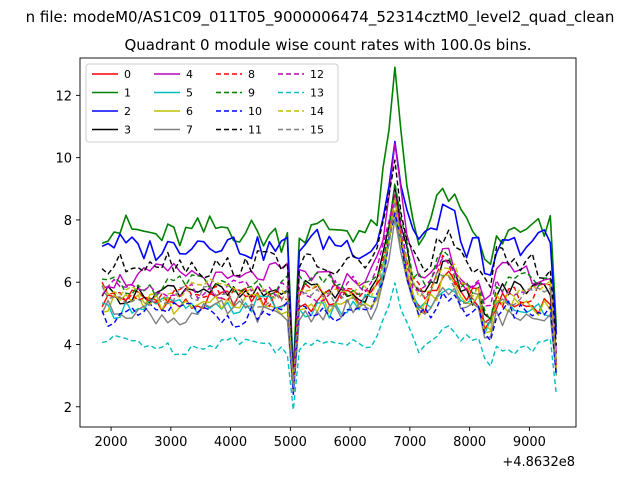 This screenshot has height=480, width=640. Describe the element at coordinates (409, 442) in the screenshot. I see `x-tick-label: 7000` at that location.